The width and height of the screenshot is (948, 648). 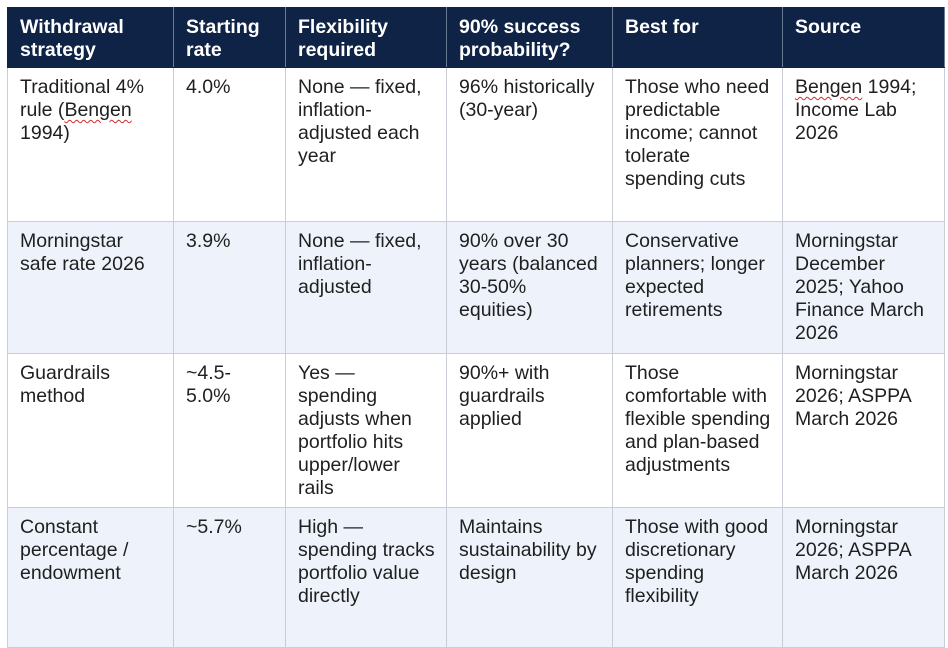 What do you see at coordinates (529, 144) in the screenshot?
I see `cell-success: 96% historically (30-year)` at bounding box center [529, 144].